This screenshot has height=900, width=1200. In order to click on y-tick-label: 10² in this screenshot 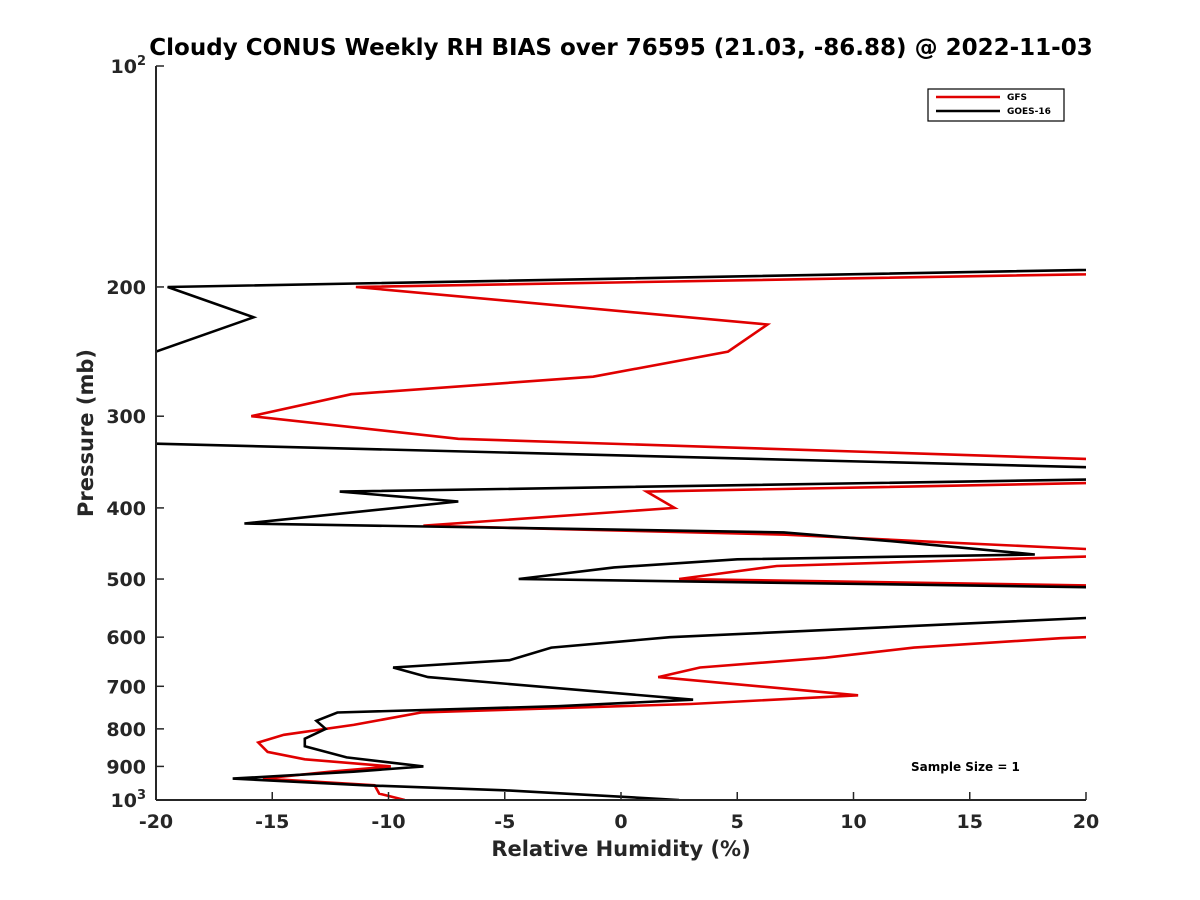, I will do `click(129, 66)`.